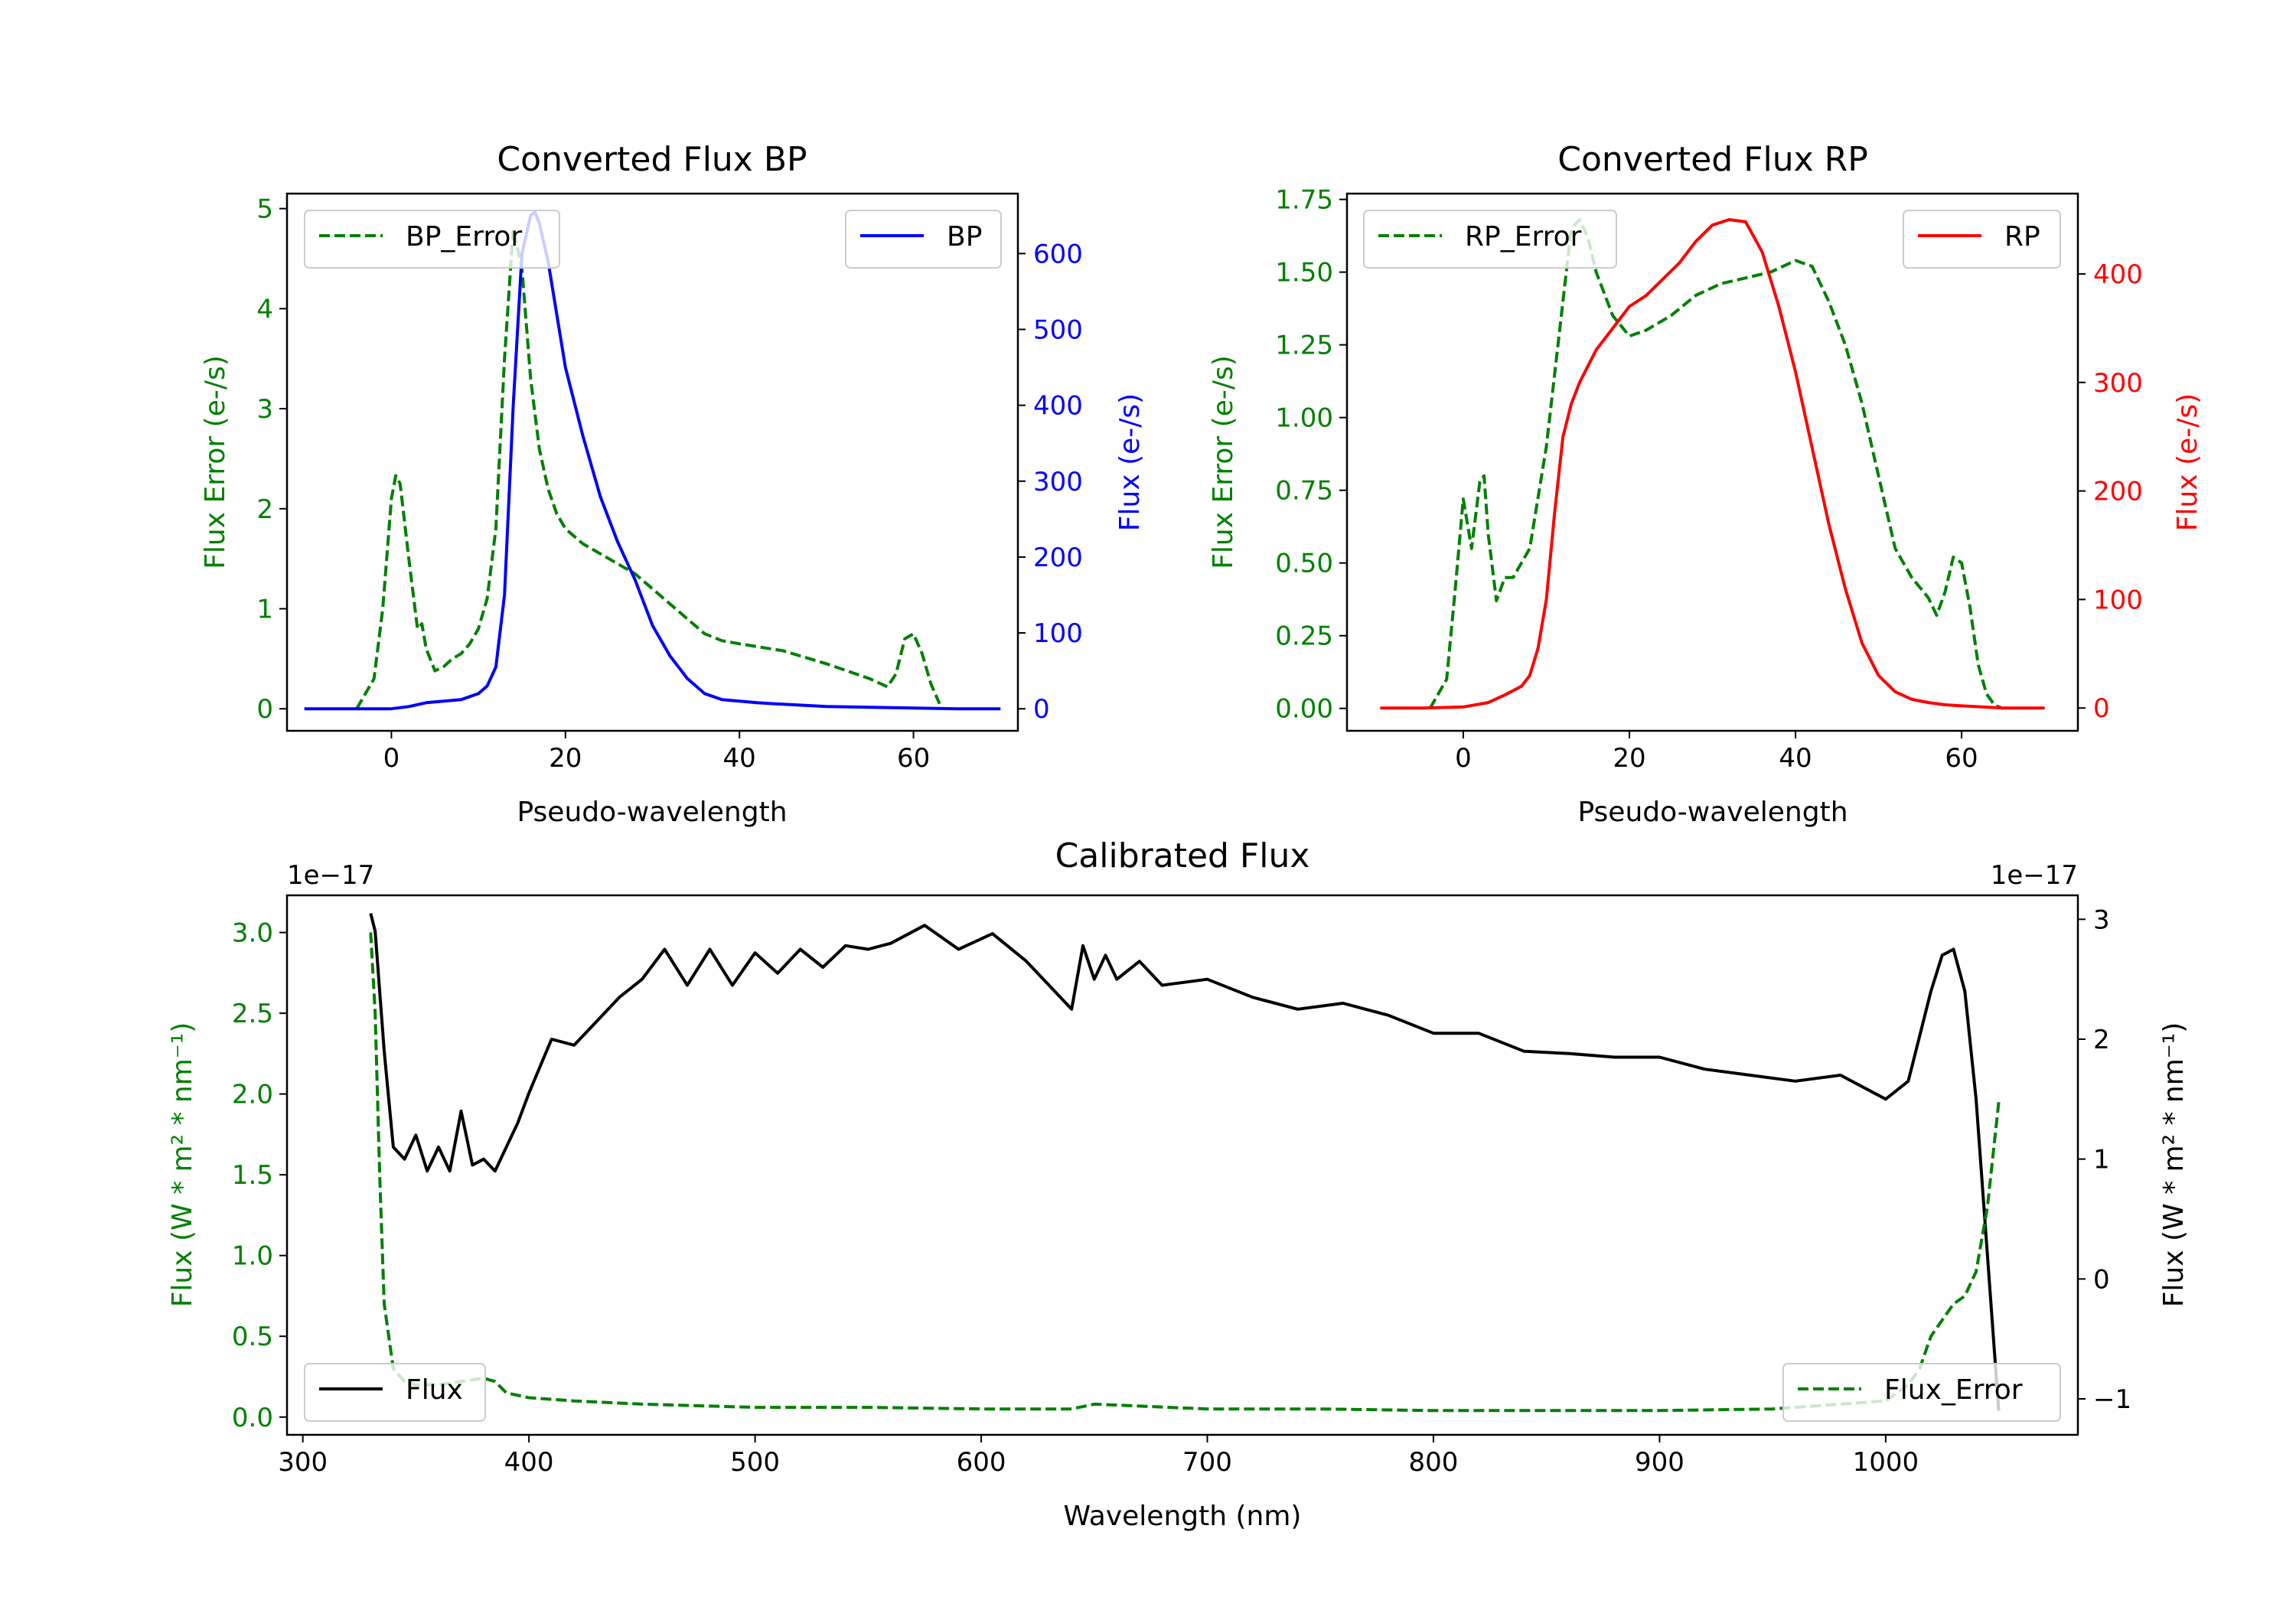 The image size is (2296, 1607). I want to click on rp-ytick-left-label: 0.75, so click(1304, 491).